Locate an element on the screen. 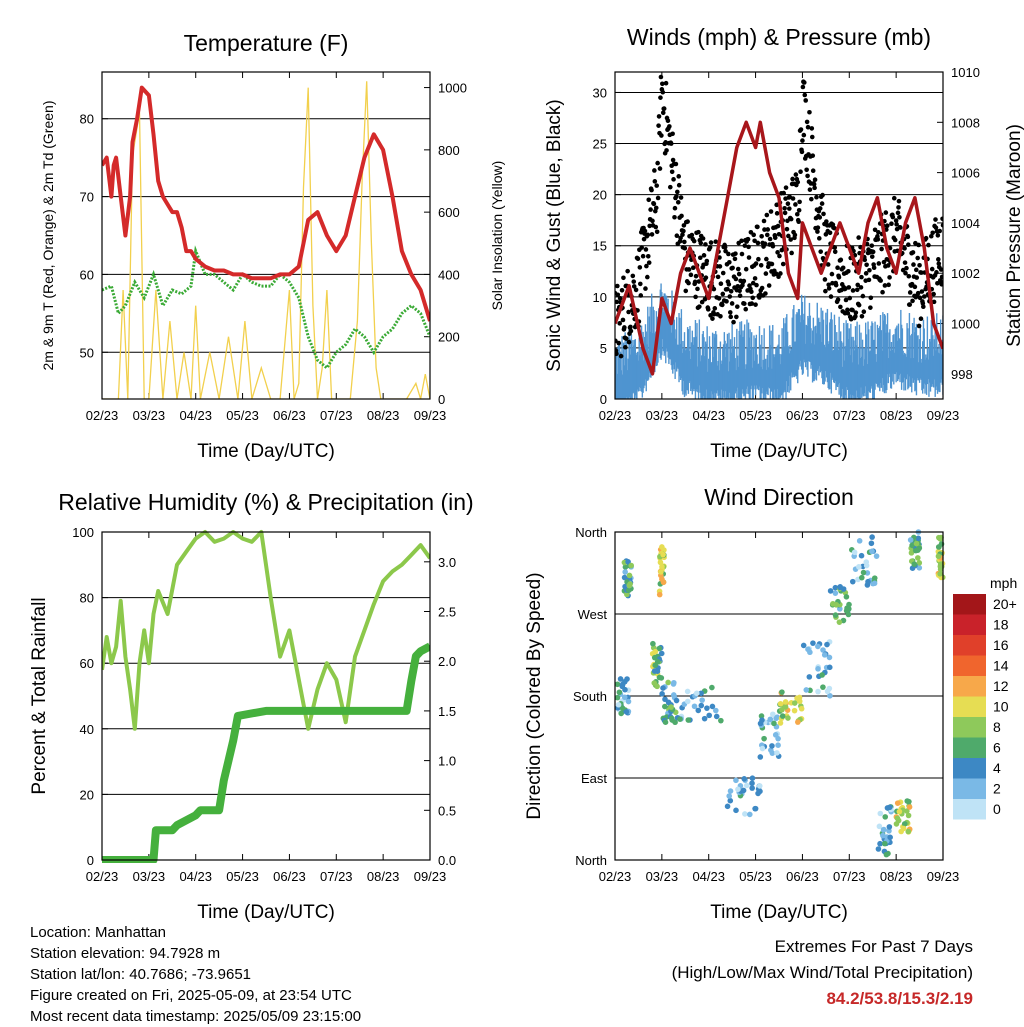  temperature-ytick-label: 80 is located at coordinates (87, 119).